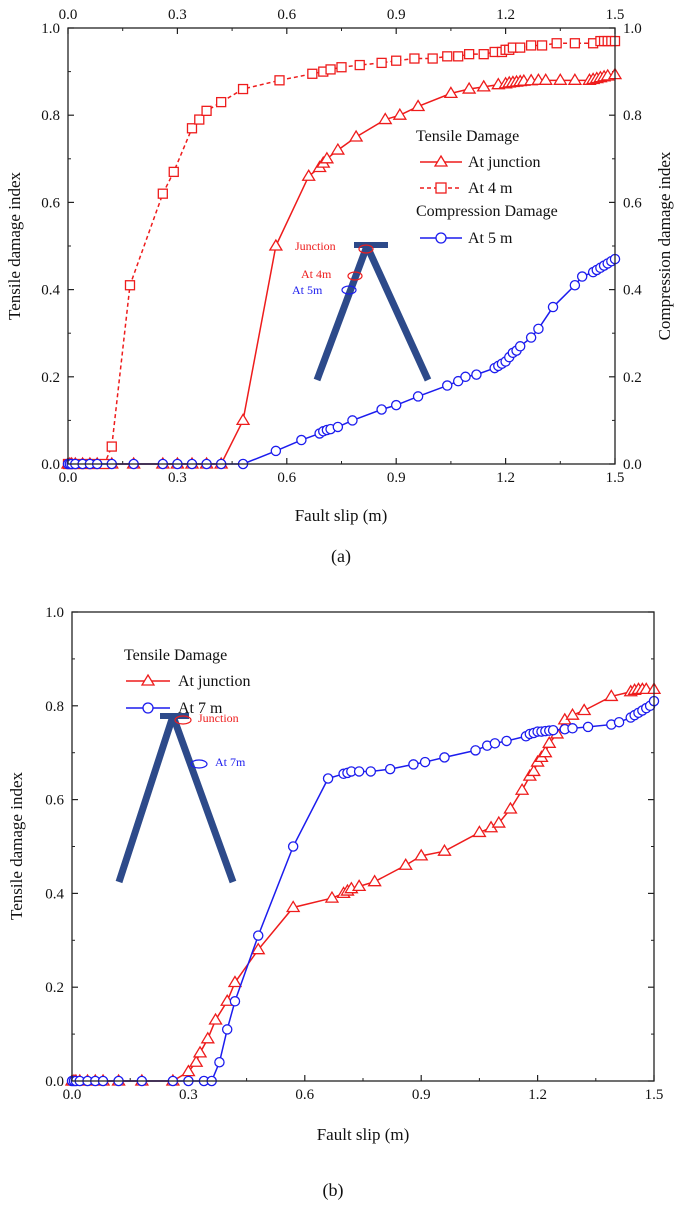 The width and height of the screenshot is (685, 1207). Describe the element at coordinates (218, 718) in the screenshot. I see `inset-label-junction-b: Junction` at that location.